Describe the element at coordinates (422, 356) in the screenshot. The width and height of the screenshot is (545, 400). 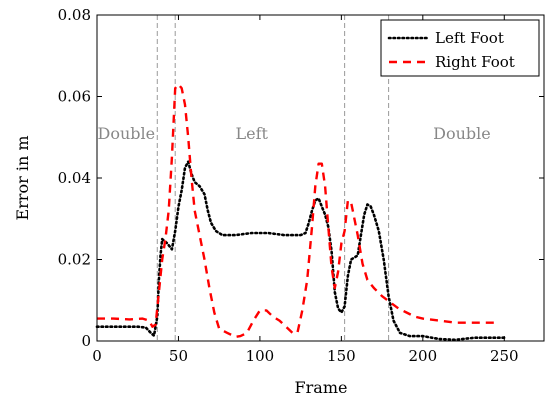
I see `x-tick-label: 200` at that location.